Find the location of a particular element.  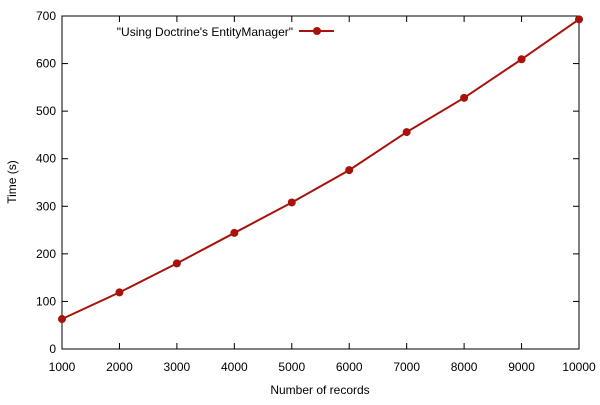

y-tick-label: 400 is located at coordinates (46, 159).